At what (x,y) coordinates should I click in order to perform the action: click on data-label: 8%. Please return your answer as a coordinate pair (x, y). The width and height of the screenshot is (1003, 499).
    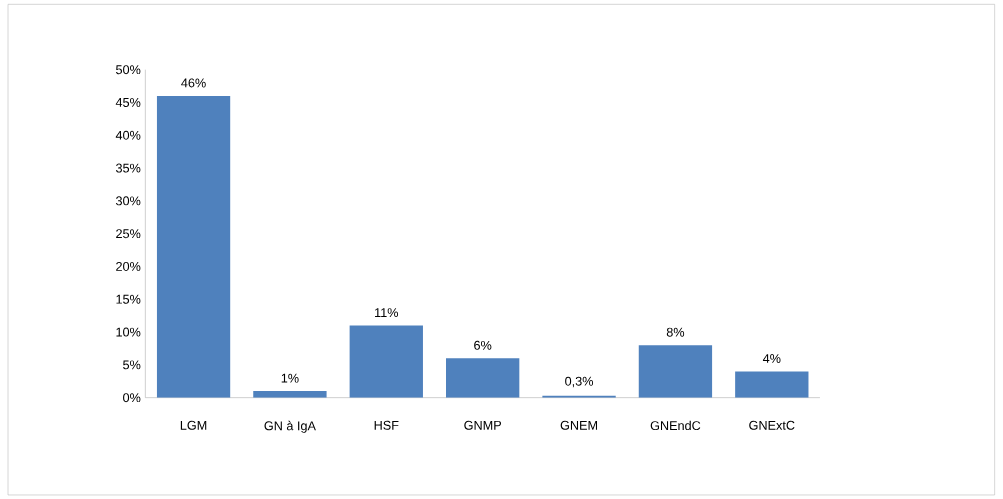
    Looking at the image, I should click on (675, 332).